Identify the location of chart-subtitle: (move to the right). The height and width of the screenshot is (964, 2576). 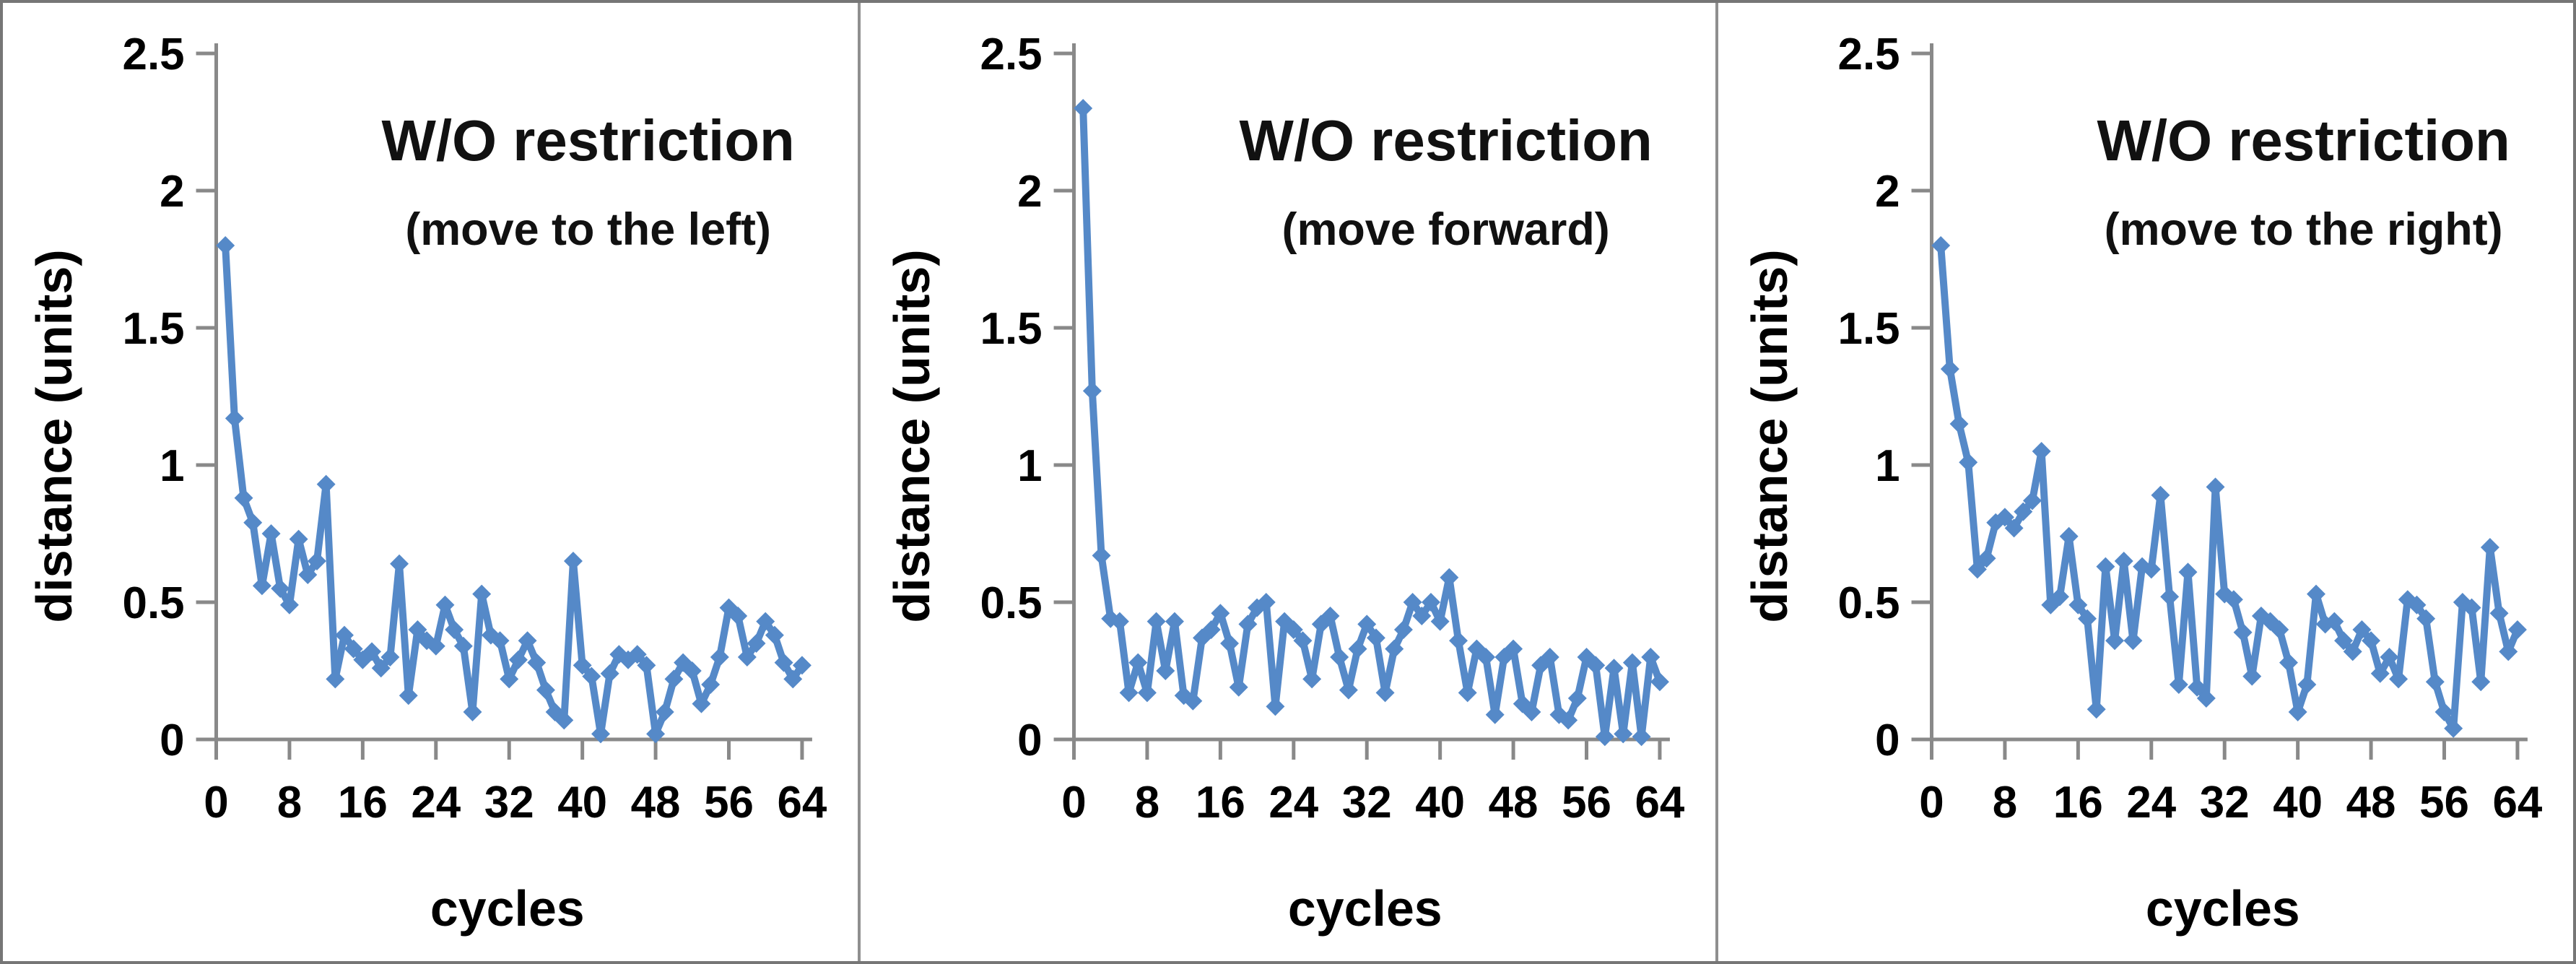
(2304, 229).